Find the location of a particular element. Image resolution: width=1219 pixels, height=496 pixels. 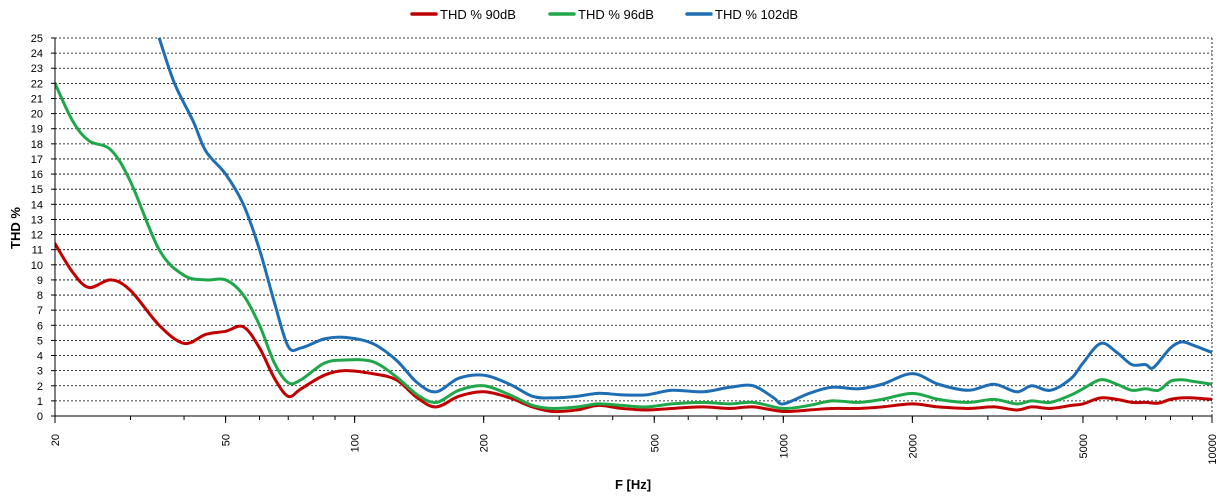

y-tick-label: 7 is located at coordinates (40, 311).